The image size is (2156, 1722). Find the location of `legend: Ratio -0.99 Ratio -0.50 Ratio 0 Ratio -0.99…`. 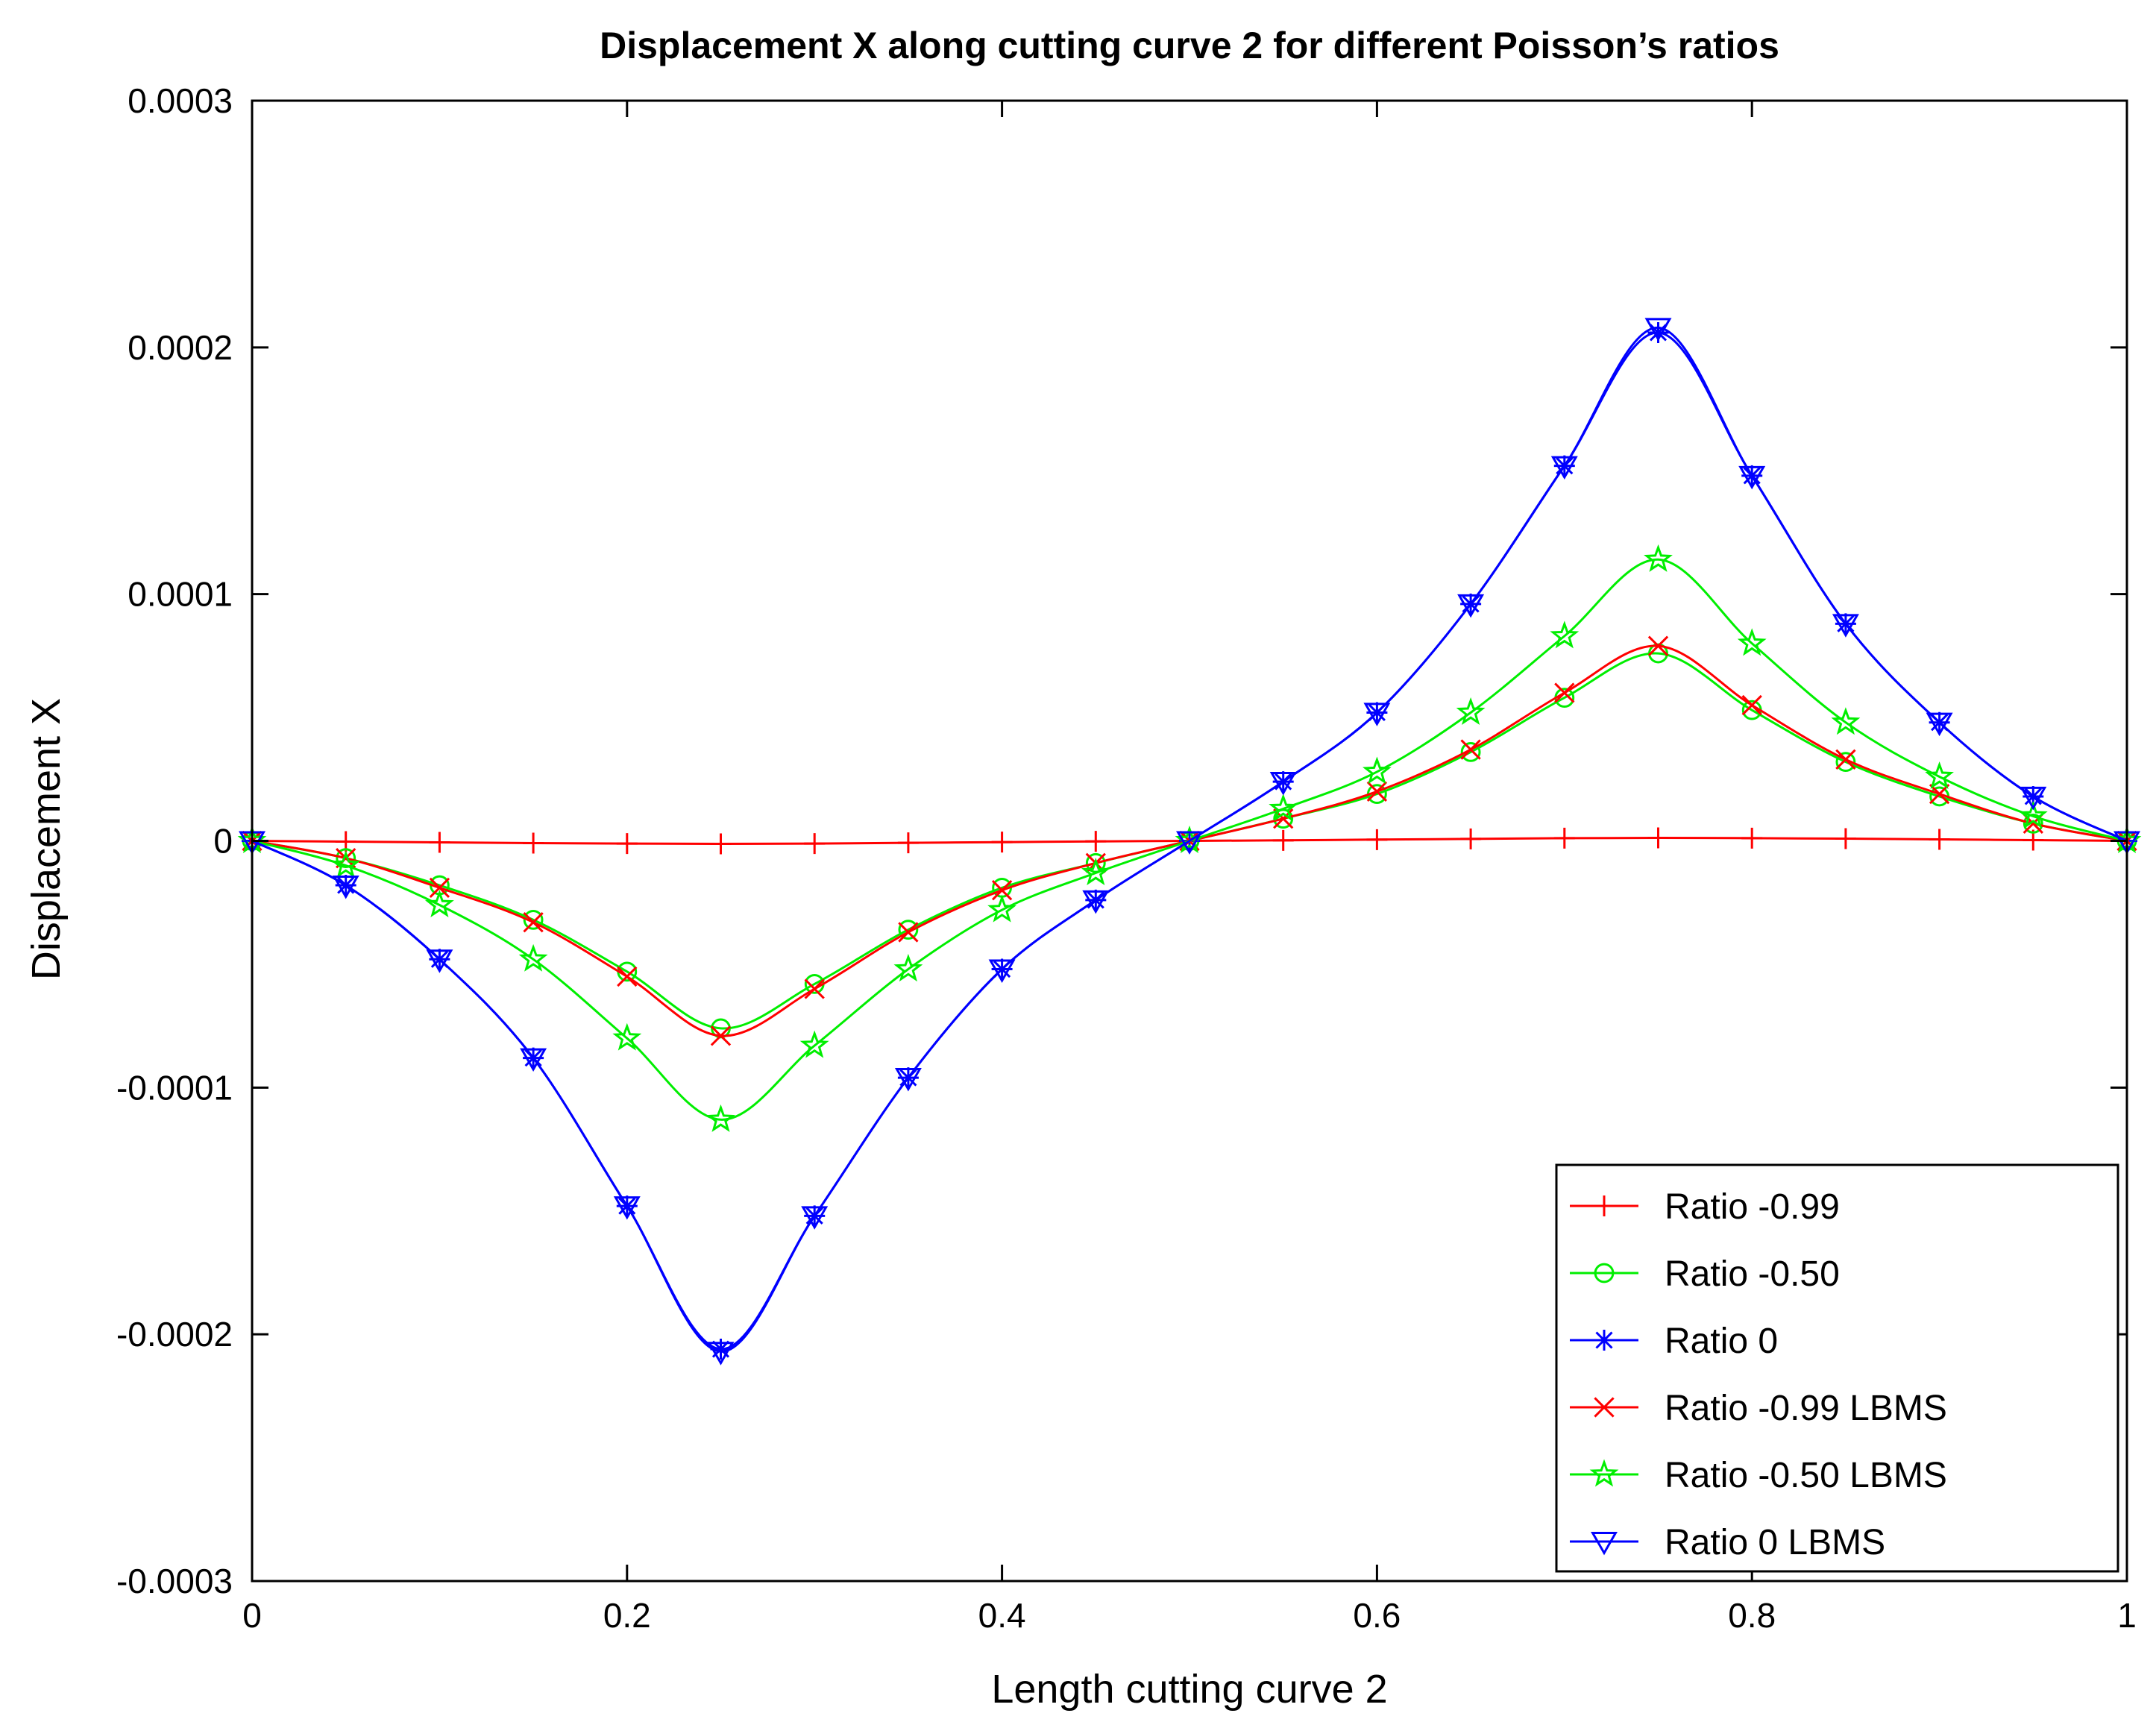

legend: Ratio -0.99 Ratio -0.50 Ratio 0 Ratio -0.99… is located at coordinates (1837, 1368).